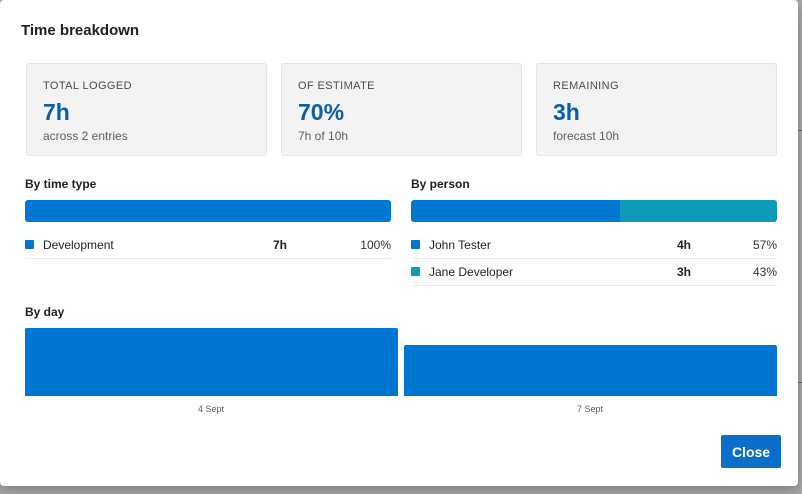  Describe the element at coordinates (80, 30) in the screenshot. I see `dialog-title: Time breakdown` at that location.